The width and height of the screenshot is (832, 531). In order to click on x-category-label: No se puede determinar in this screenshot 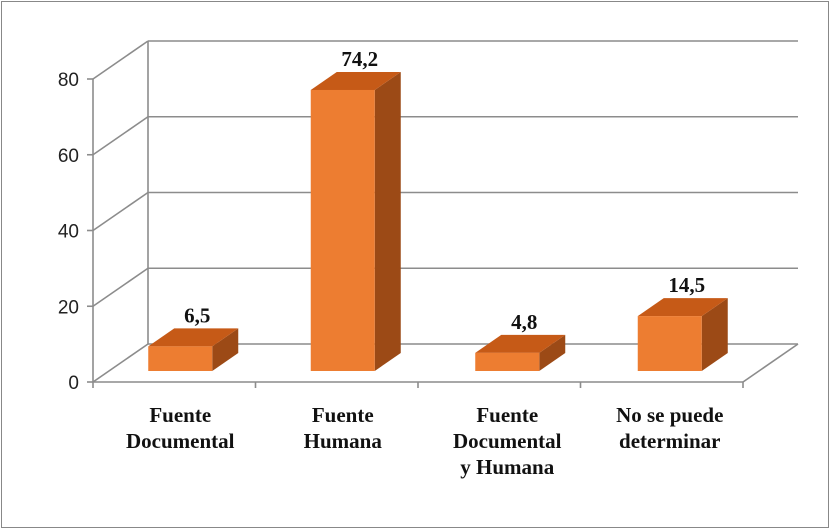, I will do `click(669, 428)`.